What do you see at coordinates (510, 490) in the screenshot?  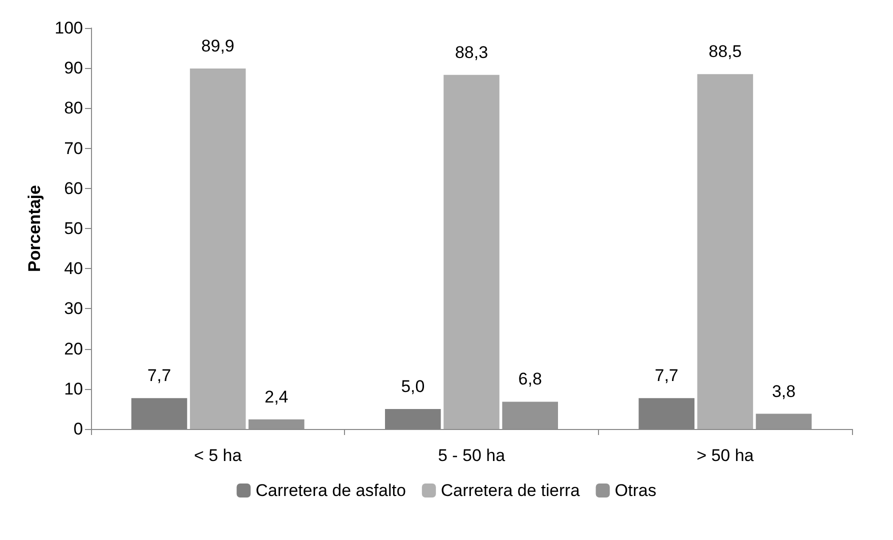 I see `legend-label: Carretera de tierra` at bounding box center [510, 490].